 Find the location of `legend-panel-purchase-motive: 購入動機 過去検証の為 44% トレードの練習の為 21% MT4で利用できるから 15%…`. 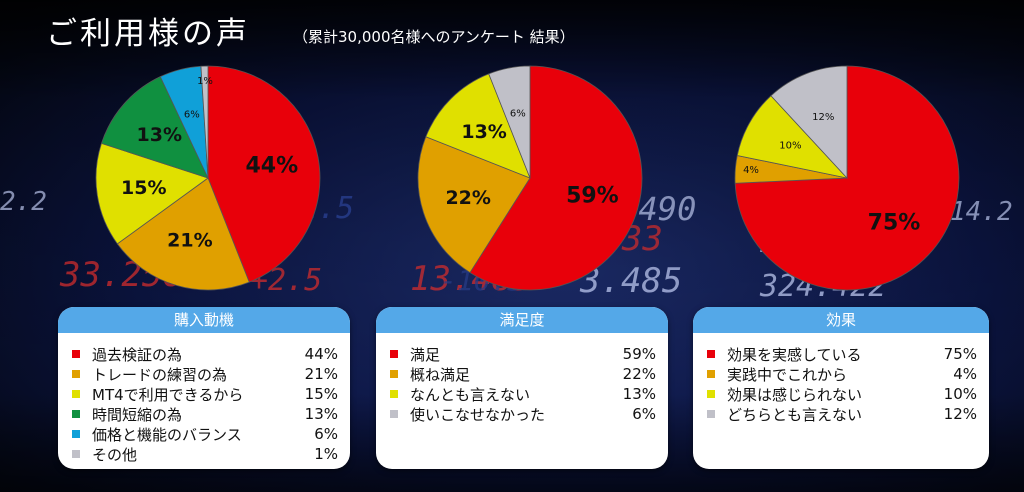

legend-panel-purchase-motive: 購入動機 過去検証の為 44% トレードの練習の為 21% MT4で利用できるから 15%… is located at coordinates (204, 388).